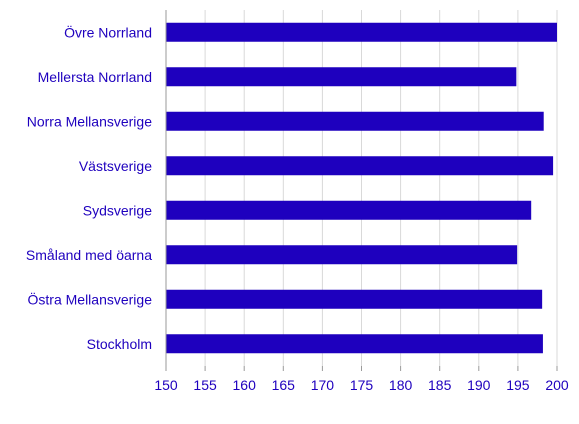 The image size is (579, 424). Describe the element at coordinates (119, 344) in the screenshot. I see `category-label: Stockholm` at that location.